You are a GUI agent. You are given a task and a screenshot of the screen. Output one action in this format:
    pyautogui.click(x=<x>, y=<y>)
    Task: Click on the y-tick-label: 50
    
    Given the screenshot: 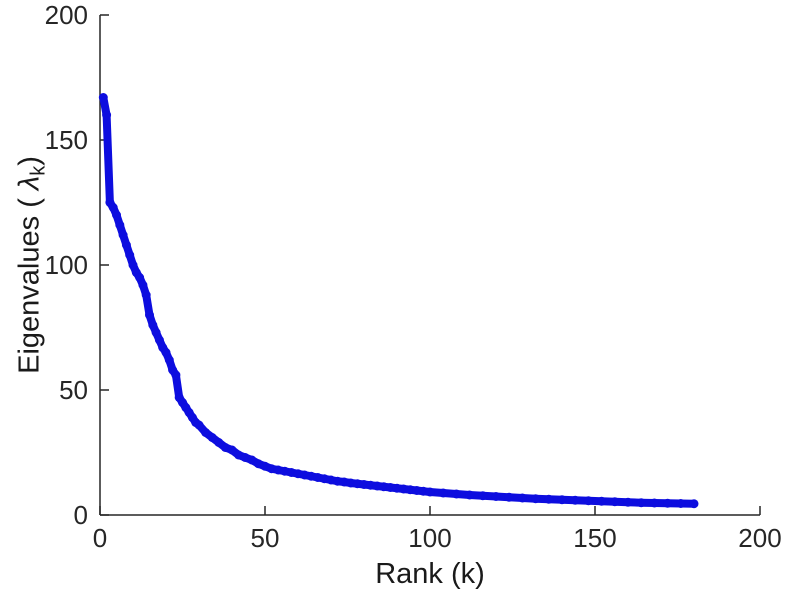 What is the action you would take?
    pyautogui.click(x=73, y=390)
    